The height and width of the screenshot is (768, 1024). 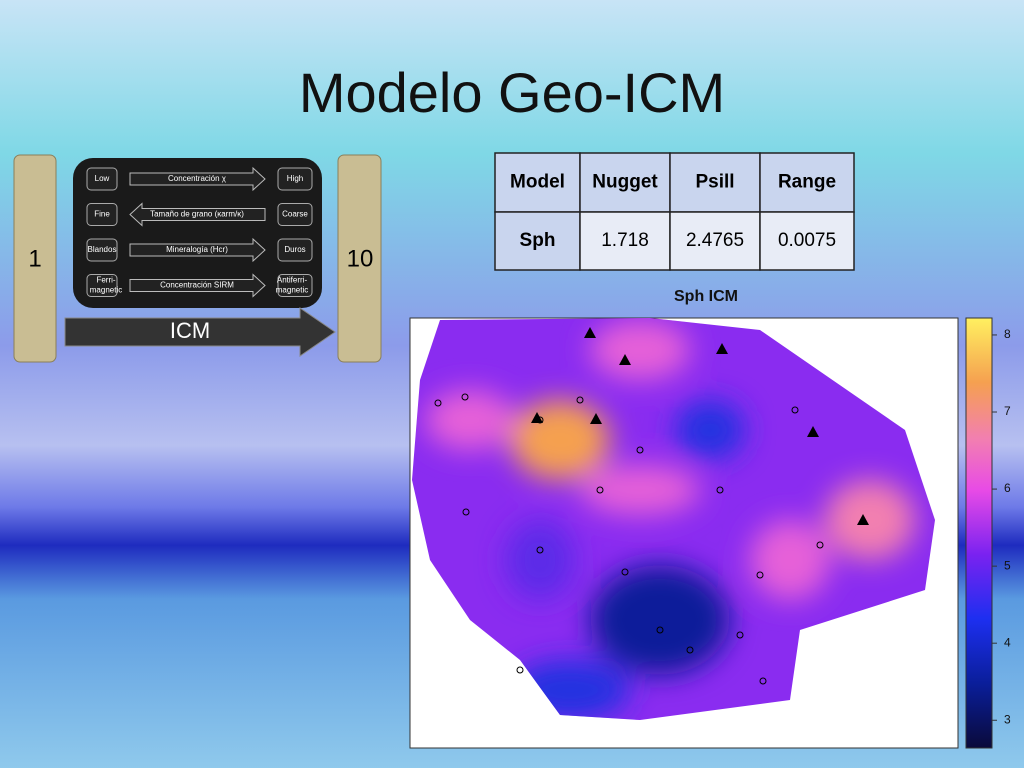 I want to click on table-value: 2.4765, so click(x=715, y=240).